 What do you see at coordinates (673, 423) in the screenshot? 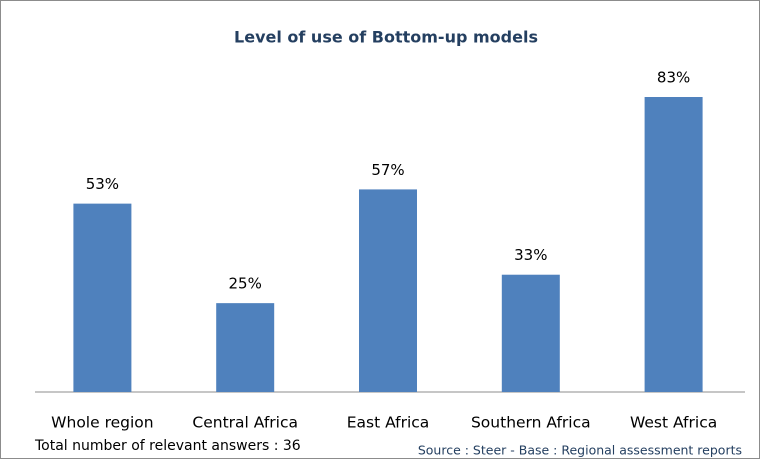
I see `x-tick-label: West Africa` at bounding box center [673, 423].